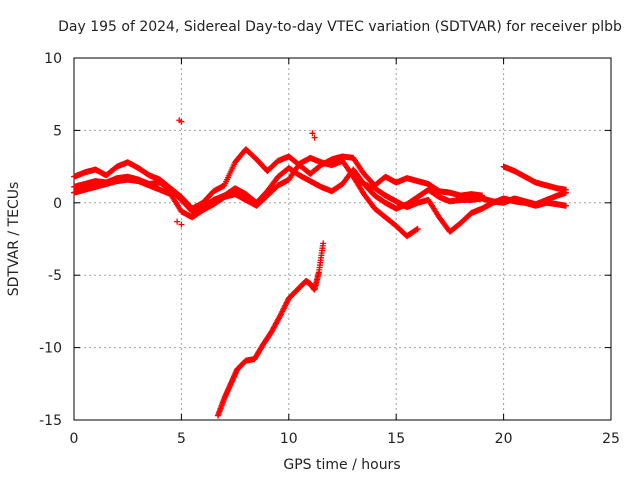 Image resolution: width=640 pixels, height=480 pixels. What do you see at coordinates (55, 276) in the screenshot?
I see `y-tick-label: -5` at bounding box center [55, 276].